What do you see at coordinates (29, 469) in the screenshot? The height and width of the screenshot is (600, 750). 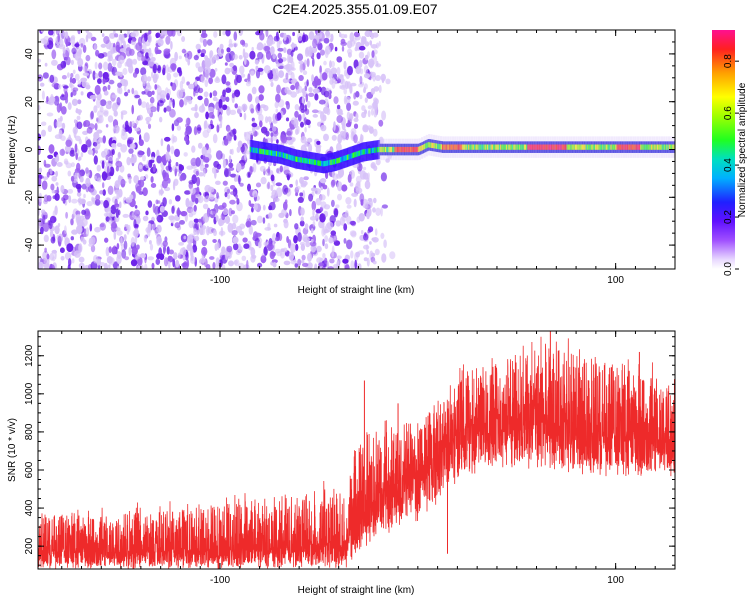 I see `snr-ytick-label: 600` at bounding box center [29, 469].